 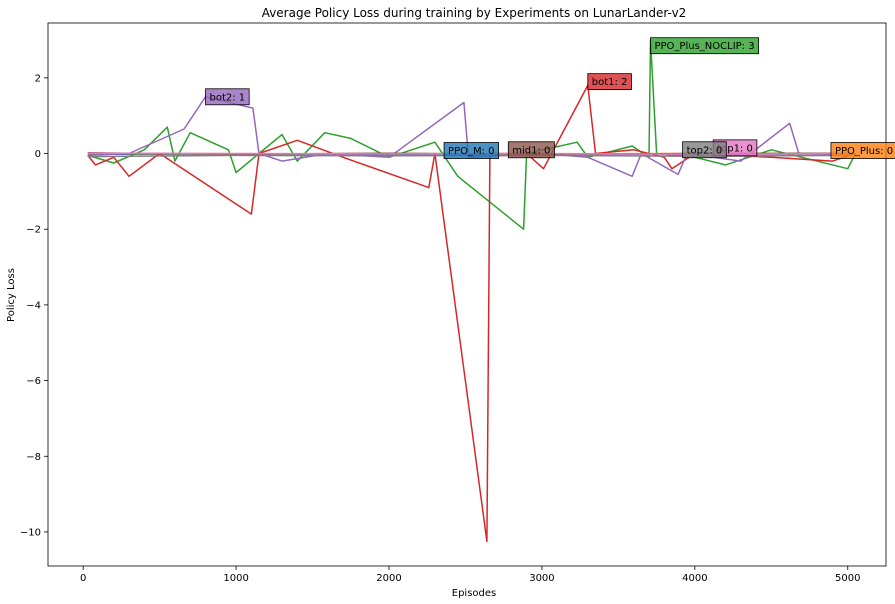 What do you see at coordinates (38, 78) in the screenshot?
I see `y-tick-label: 2` at bounding box center [38, 78].